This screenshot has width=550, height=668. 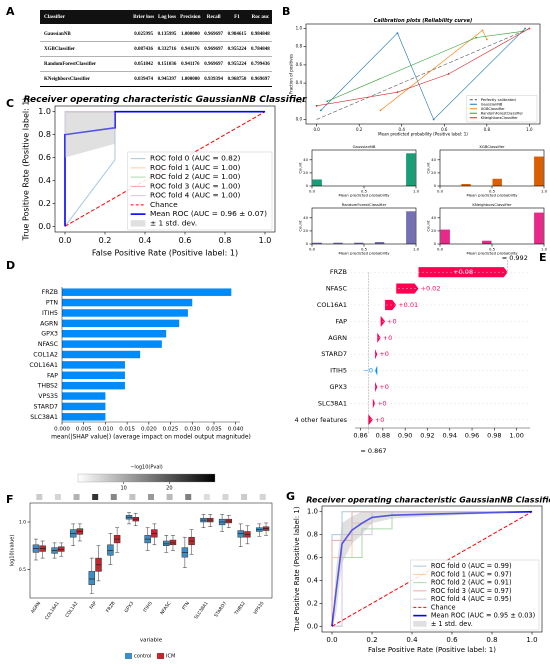 I want to click on legend-label: ± 1 std. dev., so click(x=173, y=222).